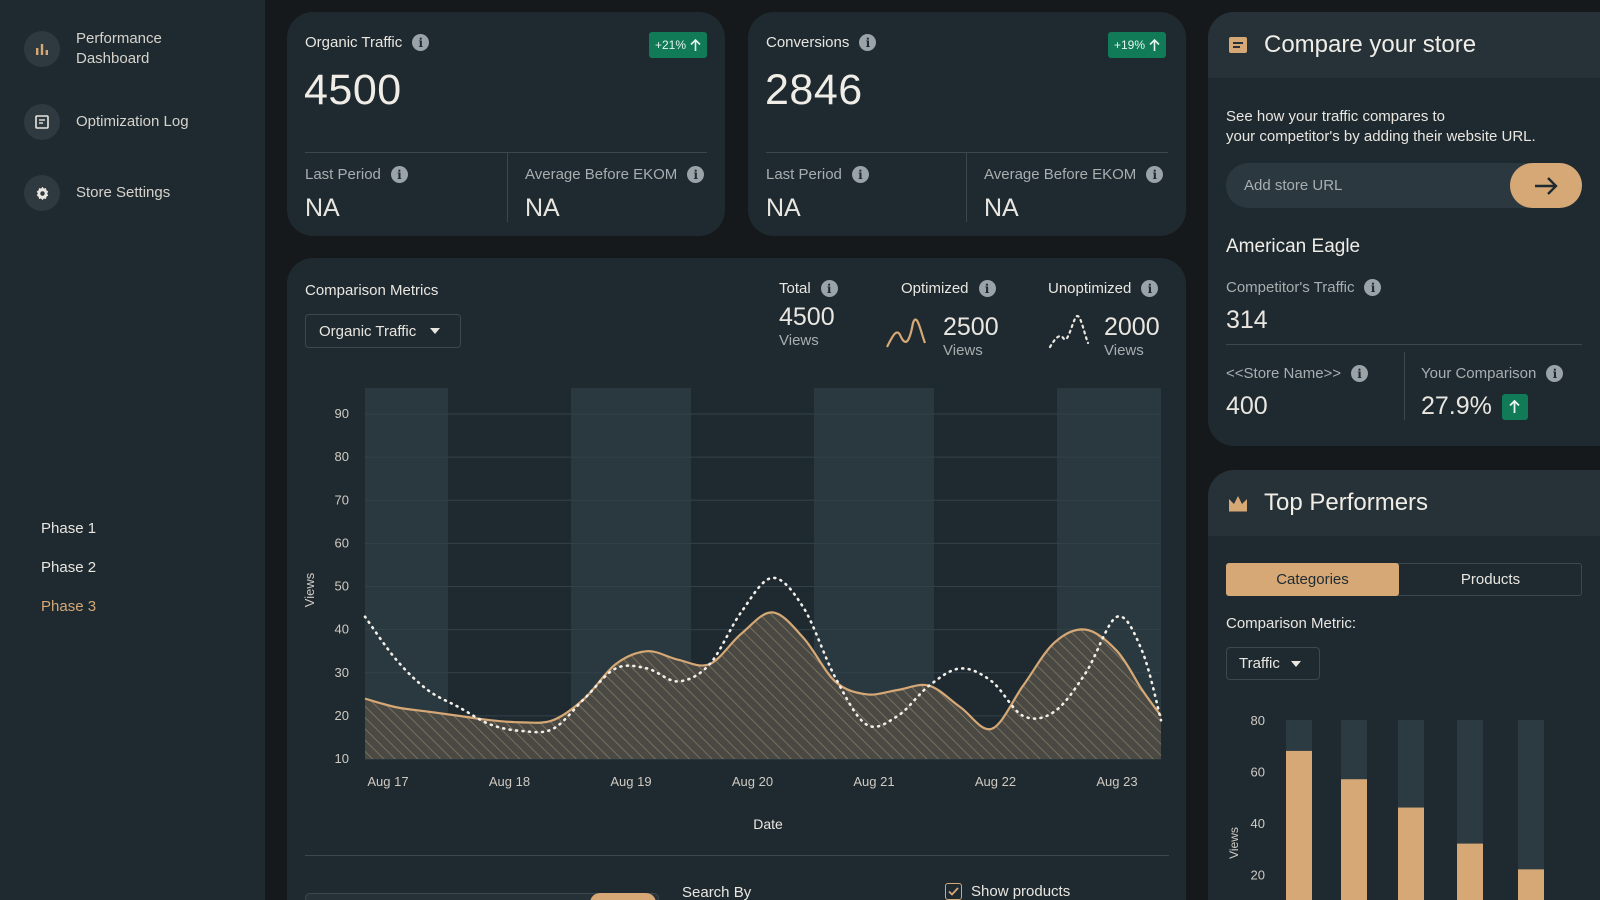 This screenshot has height=900, width=1600. Describe the element at coordinates (93, 49) in the screenshot. I see `sidebar-item-performance-dashboard: Performance Dashboard` at that location.